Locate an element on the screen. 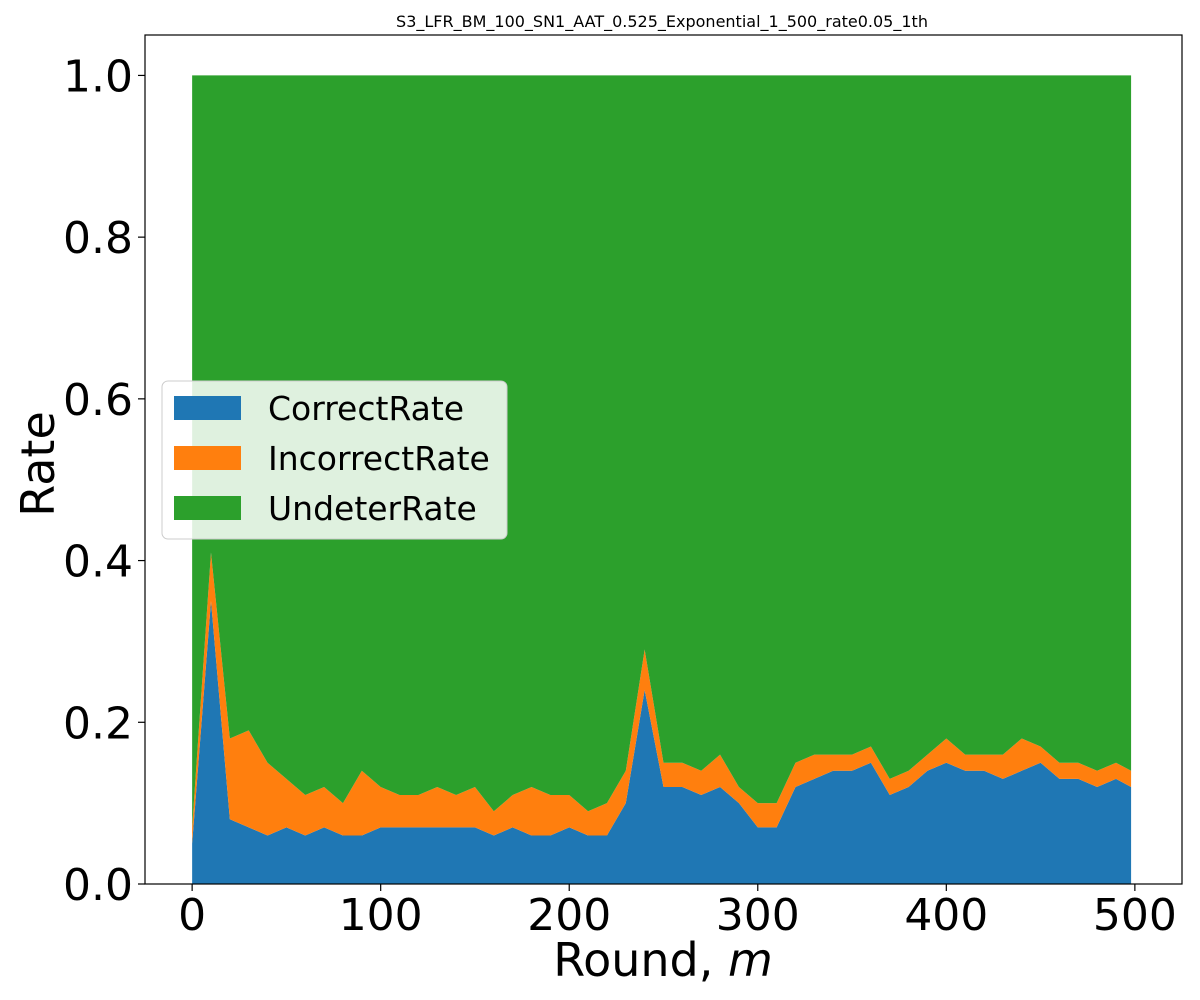  legend-label-undeterrate: UndeterRate is located at coordinates (372, 508).